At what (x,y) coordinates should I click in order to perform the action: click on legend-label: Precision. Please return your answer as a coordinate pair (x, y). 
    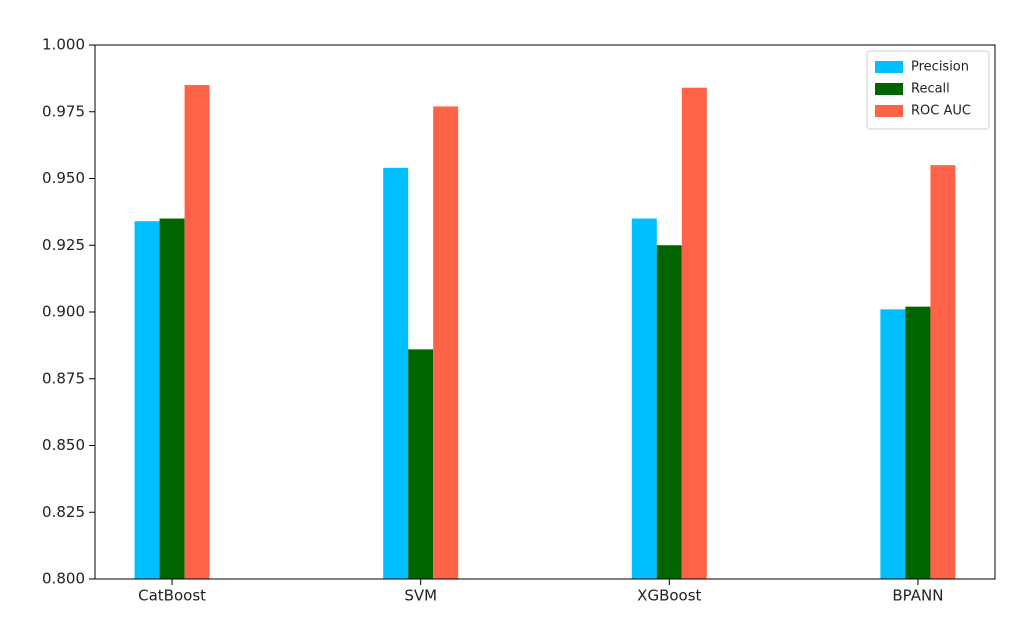
    Looking at the image, I should click on (940, 67).